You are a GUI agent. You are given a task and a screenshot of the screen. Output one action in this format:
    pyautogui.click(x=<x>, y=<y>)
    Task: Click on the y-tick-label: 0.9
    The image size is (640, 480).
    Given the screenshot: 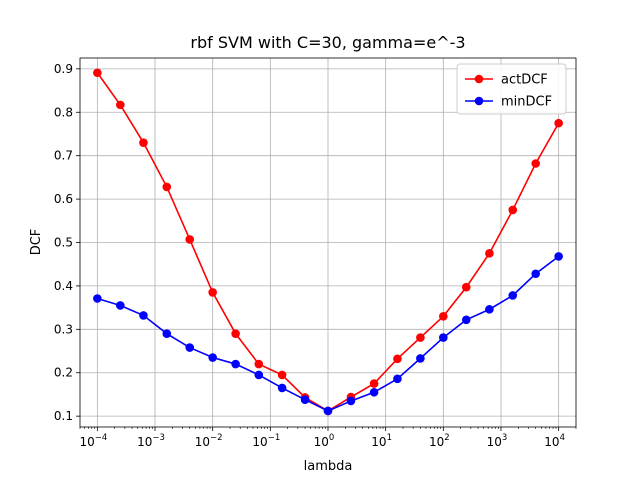 What is the action you would take?
    pyautogui.click(x=63, y=69)
    